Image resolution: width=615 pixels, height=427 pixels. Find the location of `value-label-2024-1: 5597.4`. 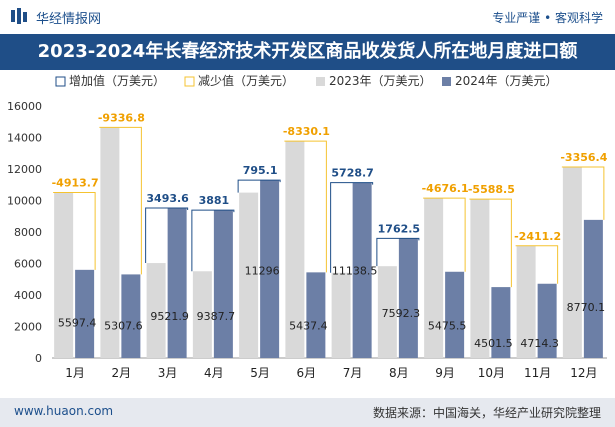

value-label-2024-1: 5597.4 is located at coordinates (77, 323).